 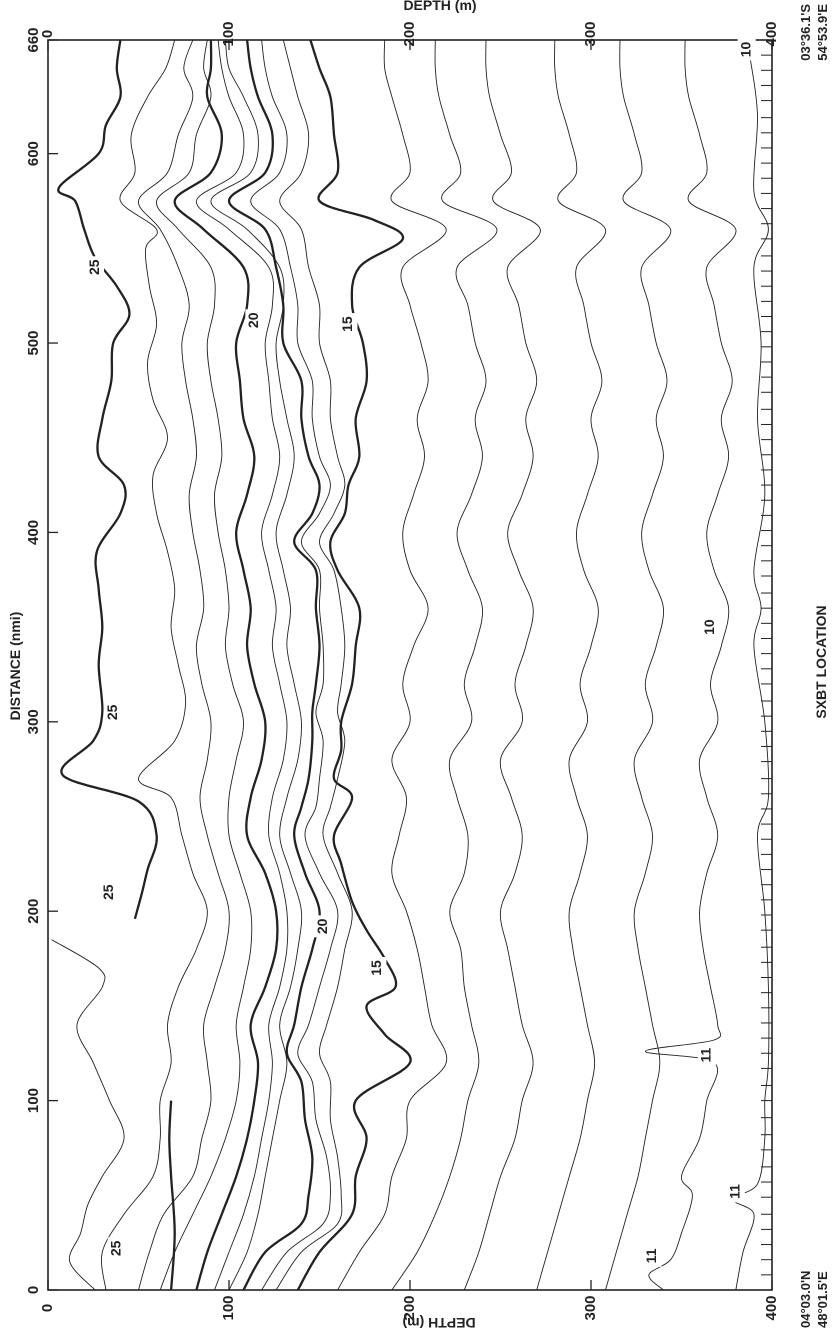 I want to click on distance-tick-label: 300, so click(x=33, y=721).